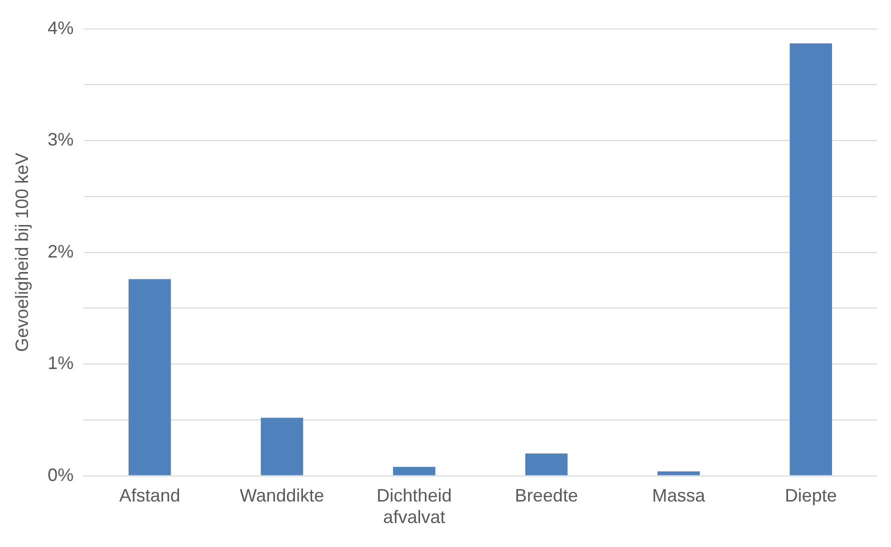 The height and width of the screenshot is (547, 891). Describe the element at coordinates (61, 28) in the screenshot. I see `y-tick-label: 4%` at that location.